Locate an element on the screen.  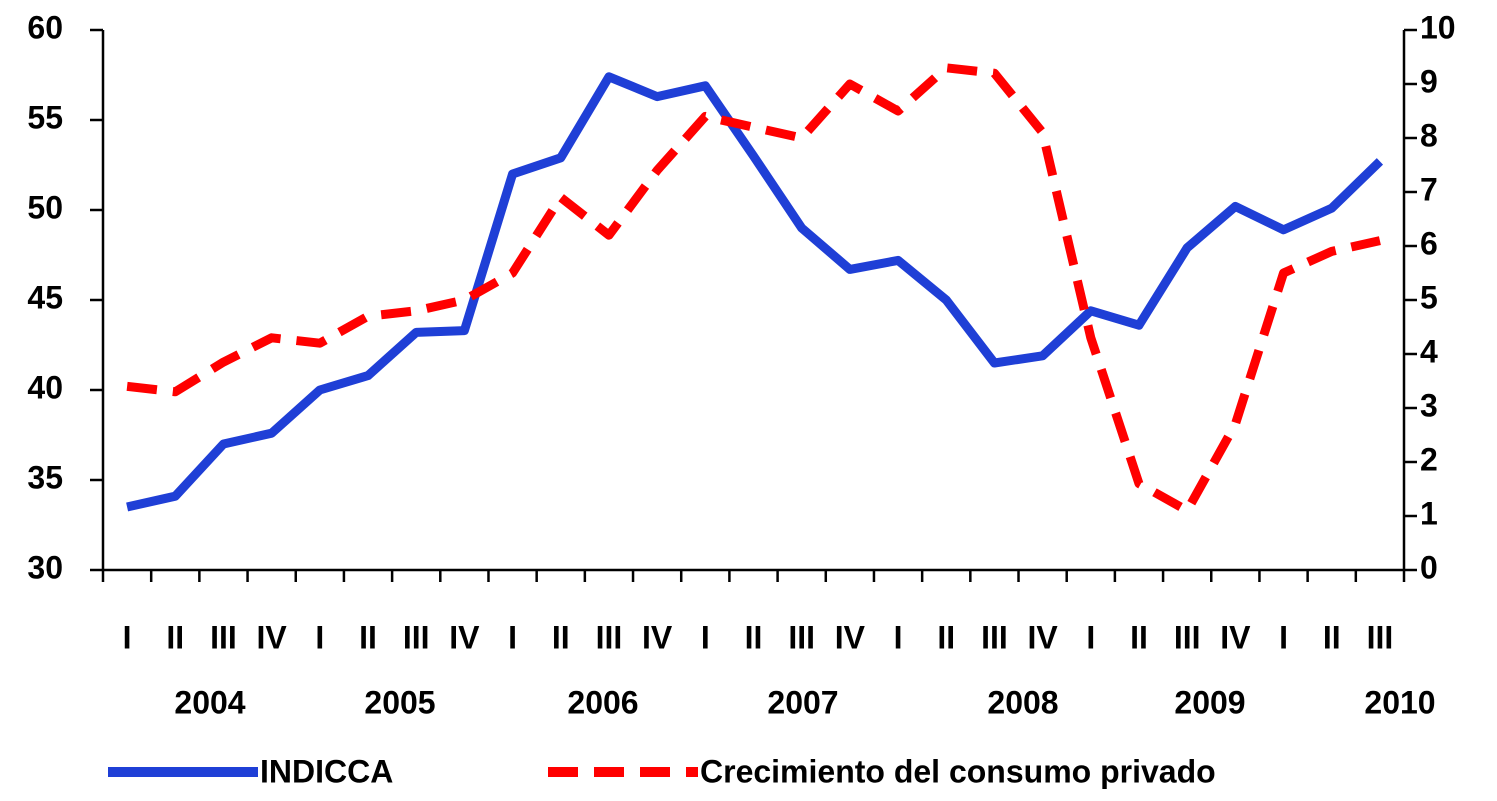
y-tick-label: 50 is located at coordinates (45, 207).